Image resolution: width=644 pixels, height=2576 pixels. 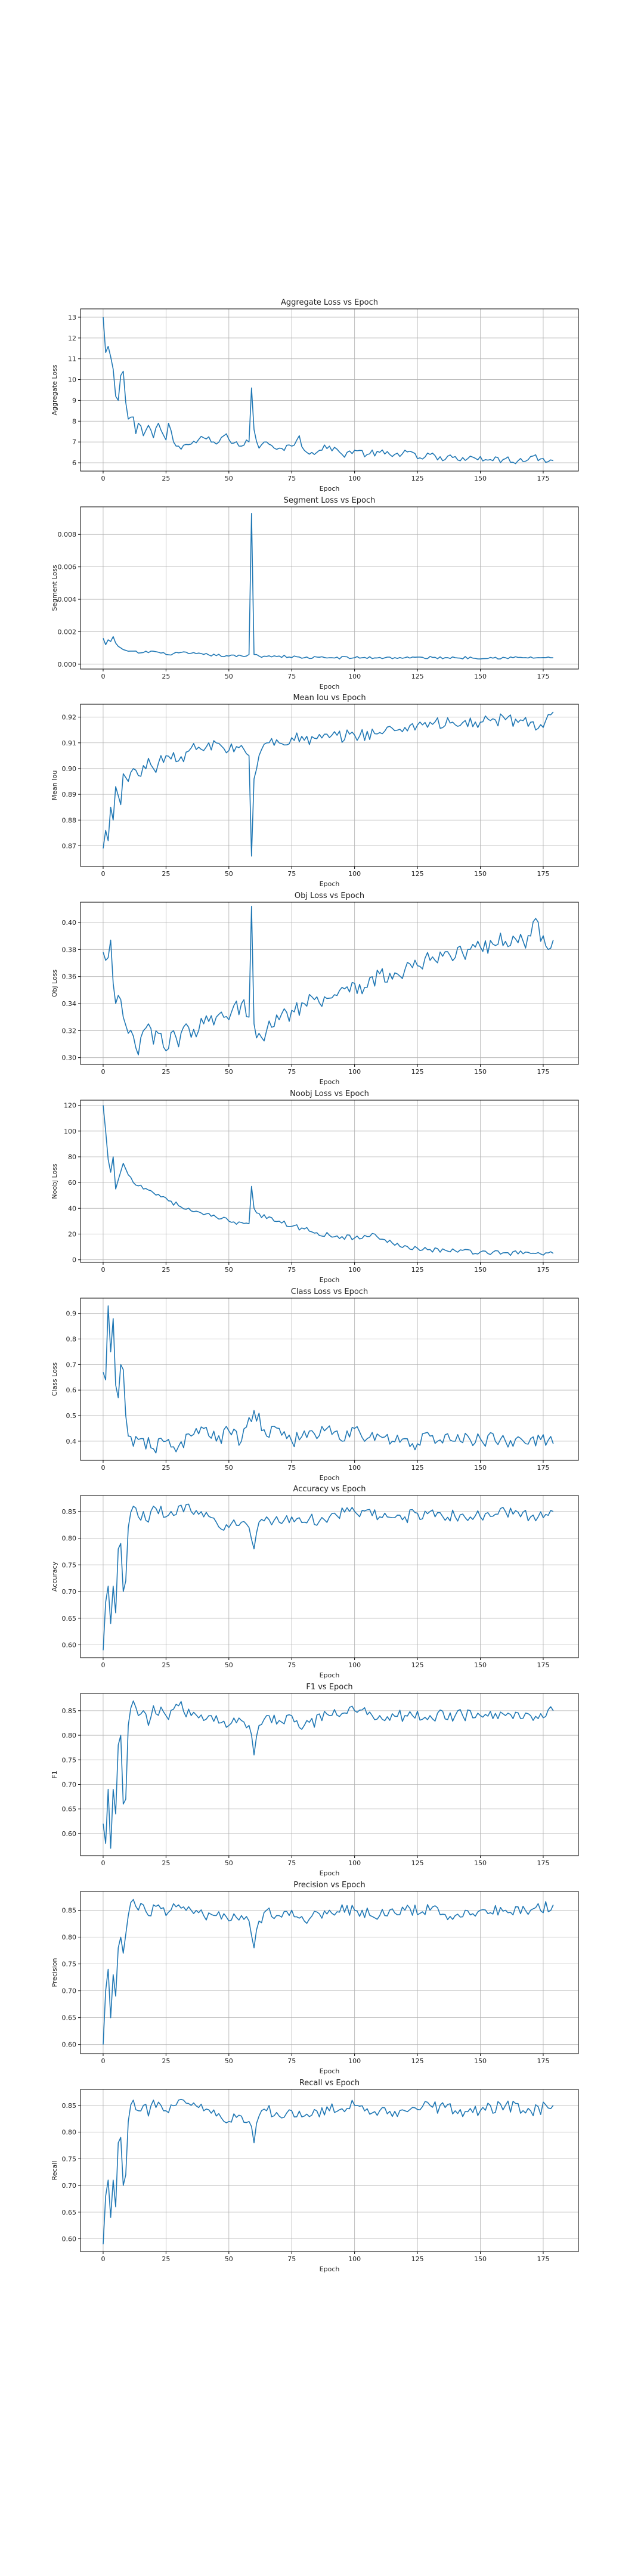 I want to click on y-tick-label: 0.87, so click(x=70, y=846).